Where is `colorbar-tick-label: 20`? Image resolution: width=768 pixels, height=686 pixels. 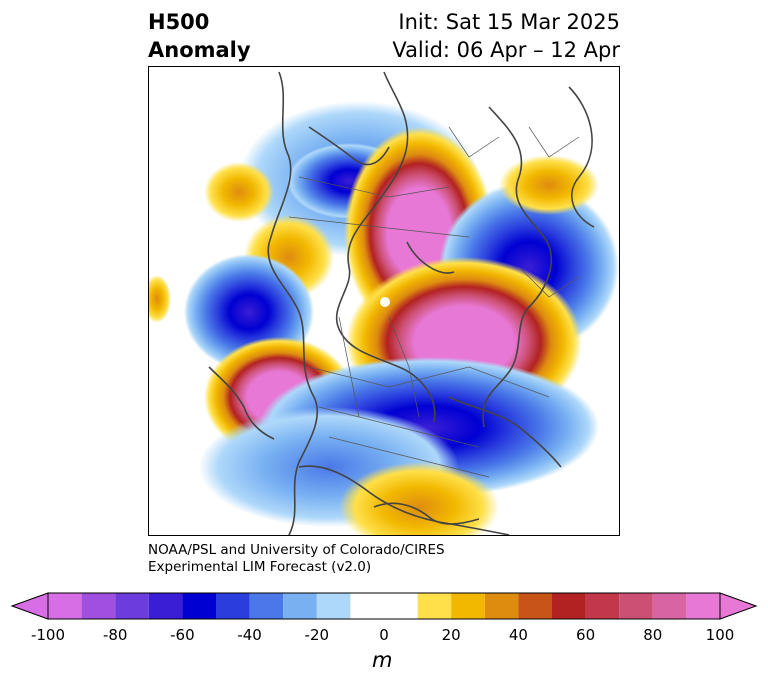
colorbar-tick-label: 20 is located at coordinates (451, 635).